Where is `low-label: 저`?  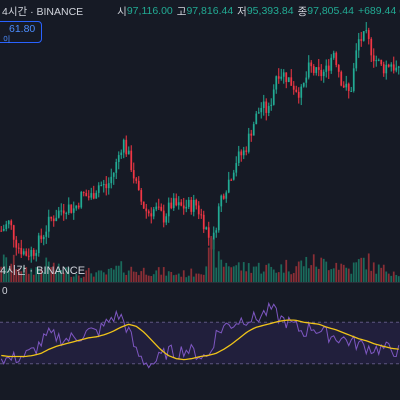
low-label: 저 is located at coordinates (242, 11).